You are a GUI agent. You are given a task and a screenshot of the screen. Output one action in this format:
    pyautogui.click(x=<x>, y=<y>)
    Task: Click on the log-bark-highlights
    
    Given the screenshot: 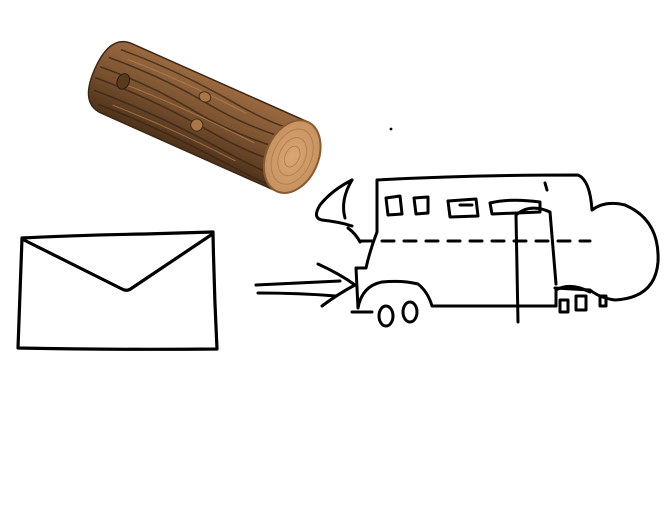 What is the action you would take?
    pyautogui.click(x=183, y=110)
    